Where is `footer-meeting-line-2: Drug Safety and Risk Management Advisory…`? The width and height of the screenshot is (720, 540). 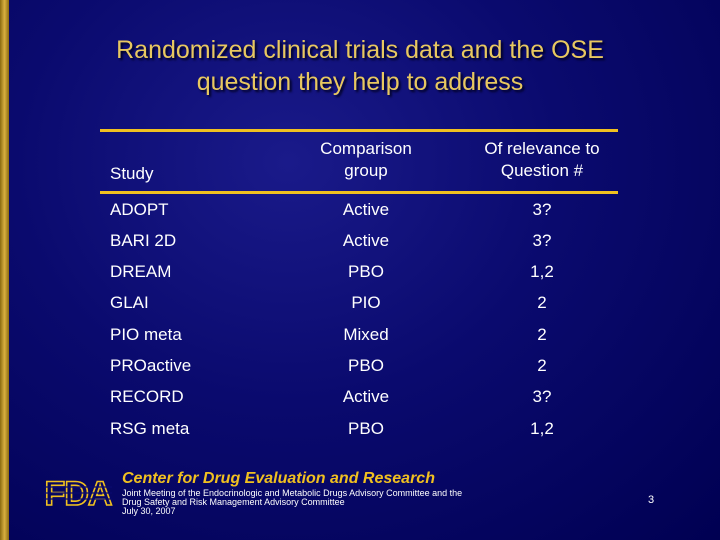
footer-meeting-line-2: Drug Safety and Risk Management Advisory… is located at coordinates (233, 502).